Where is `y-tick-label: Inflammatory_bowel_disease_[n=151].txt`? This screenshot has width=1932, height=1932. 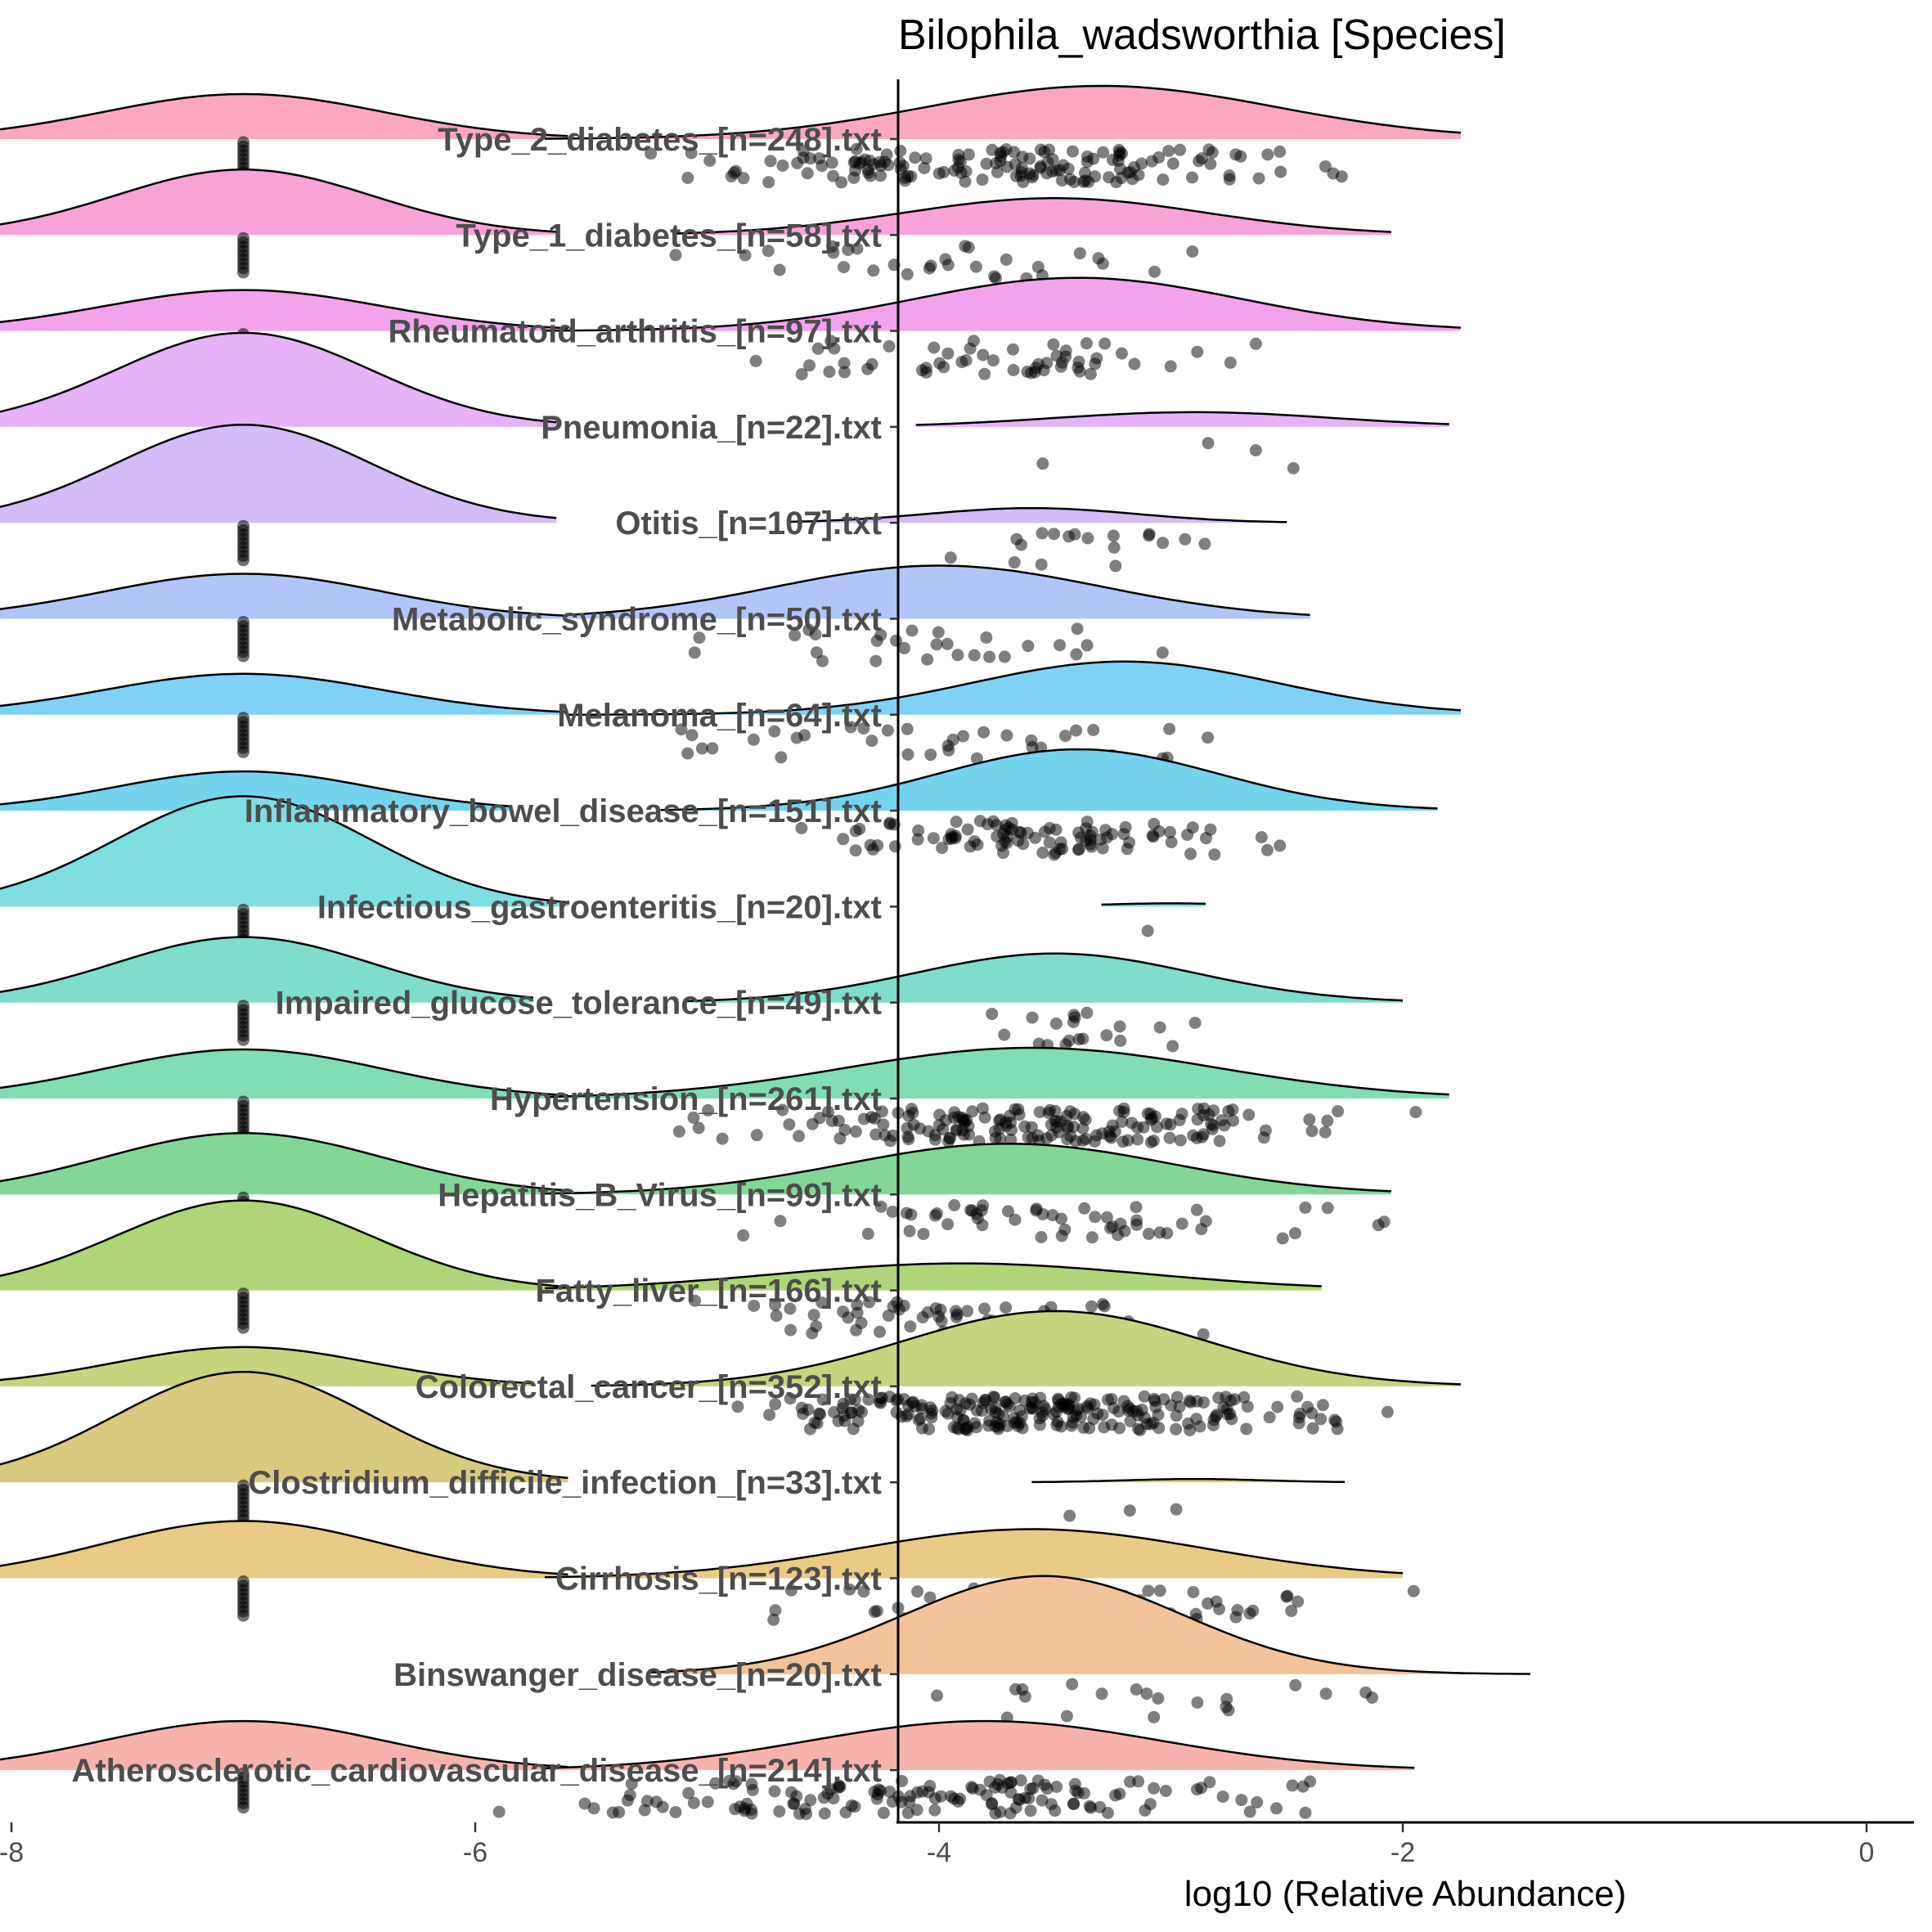 y-tick-label: Inflammatory_bowel_disease_[n=151].txt is located at coordinates (564, 811).